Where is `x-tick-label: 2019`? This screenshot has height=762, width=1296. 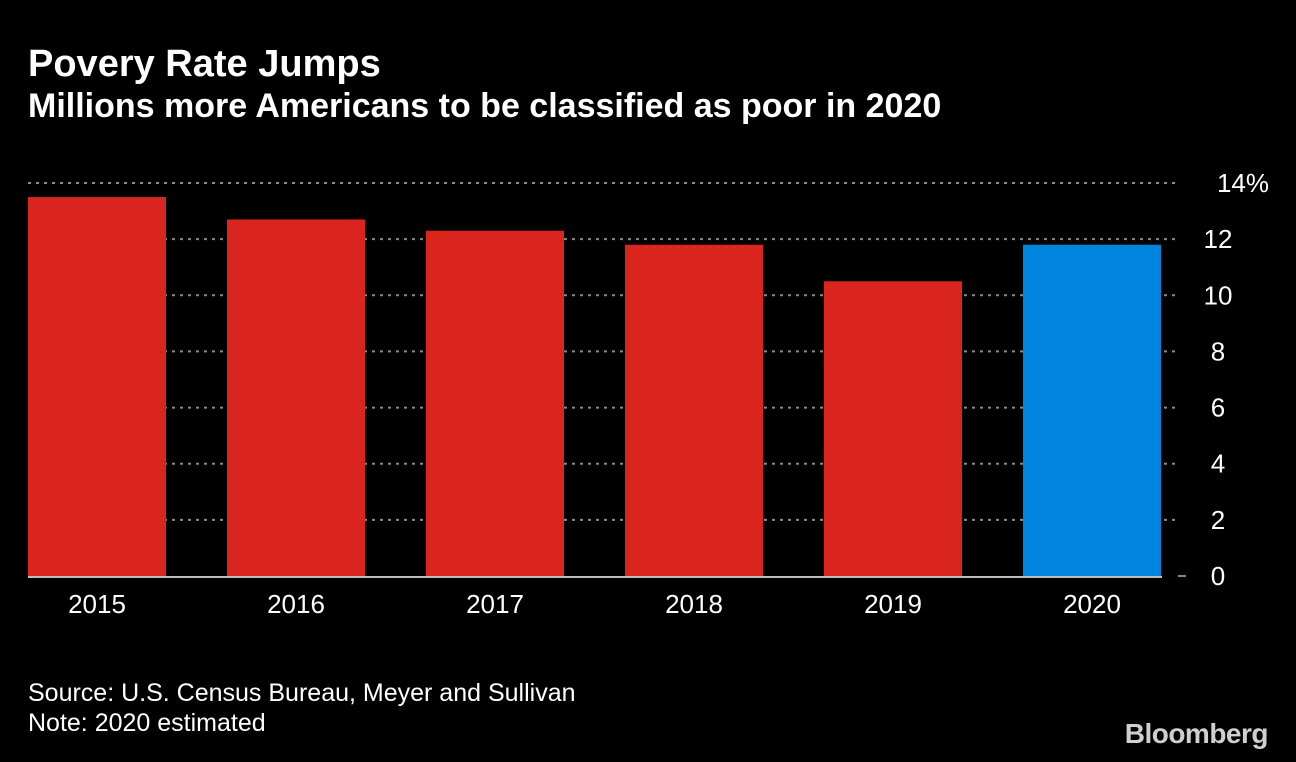
x-tick-label: 2019 is located at coordinates (893, 604).